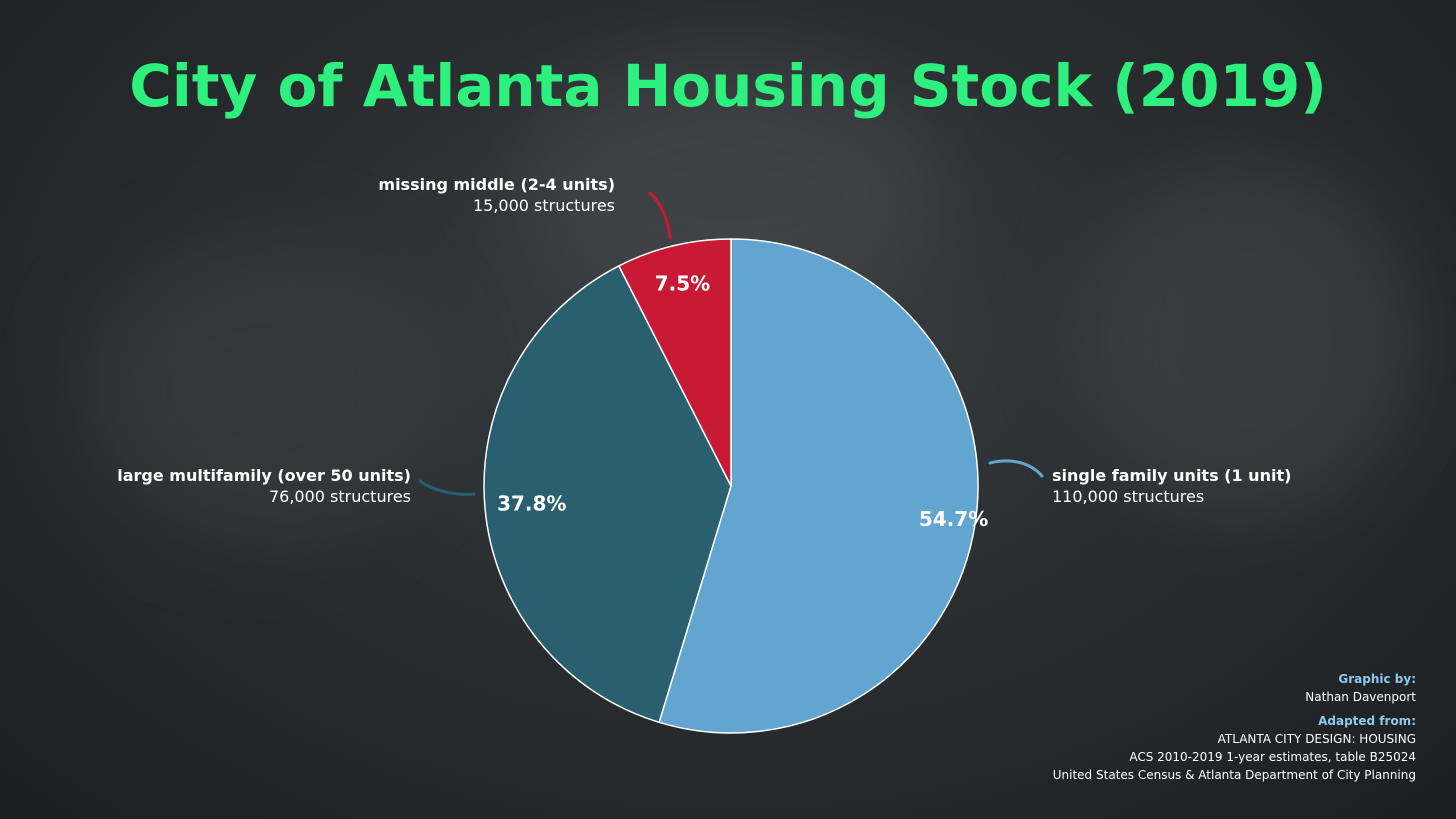  What do you see at coordinates (1171, 475) in the screenshot?
I see `slice-category-label: single family units (1 unit)` at bounding box center [1171, 475].